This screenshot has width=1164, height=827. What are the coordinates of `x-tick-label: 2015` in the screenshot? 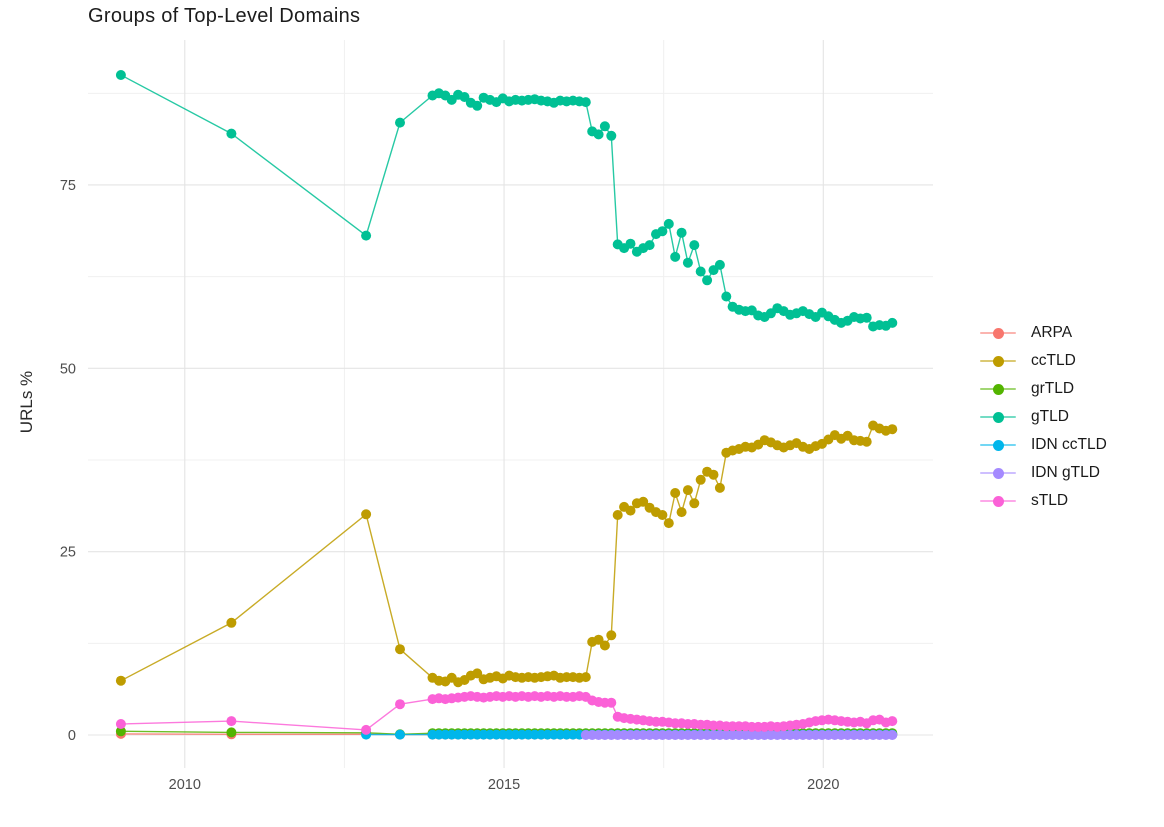 It's located at (504, 785).